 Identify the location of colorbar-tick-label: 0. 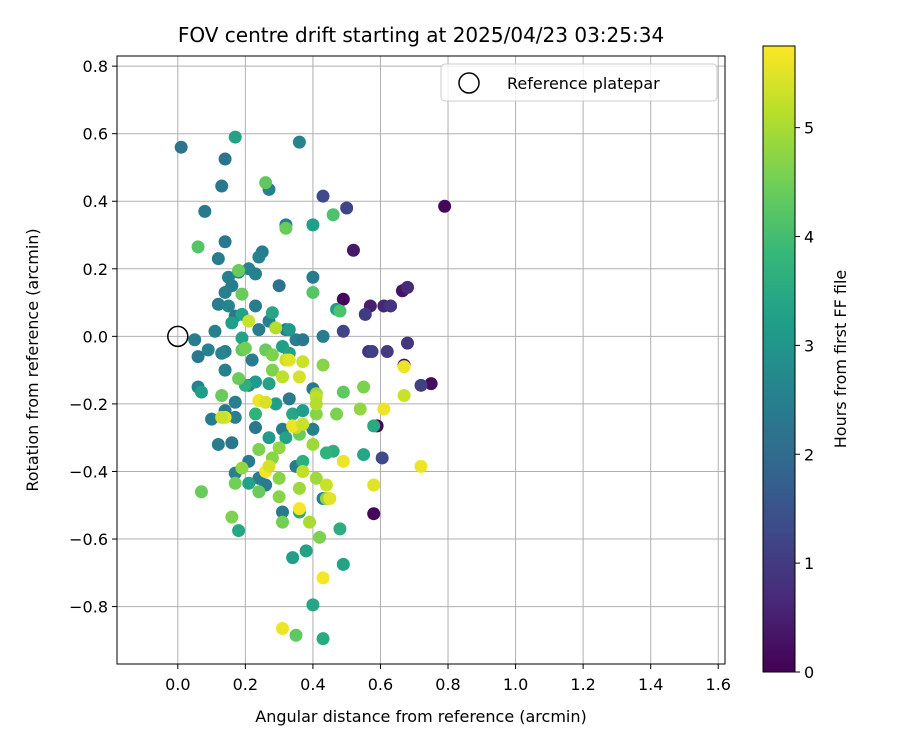
(809, 672).